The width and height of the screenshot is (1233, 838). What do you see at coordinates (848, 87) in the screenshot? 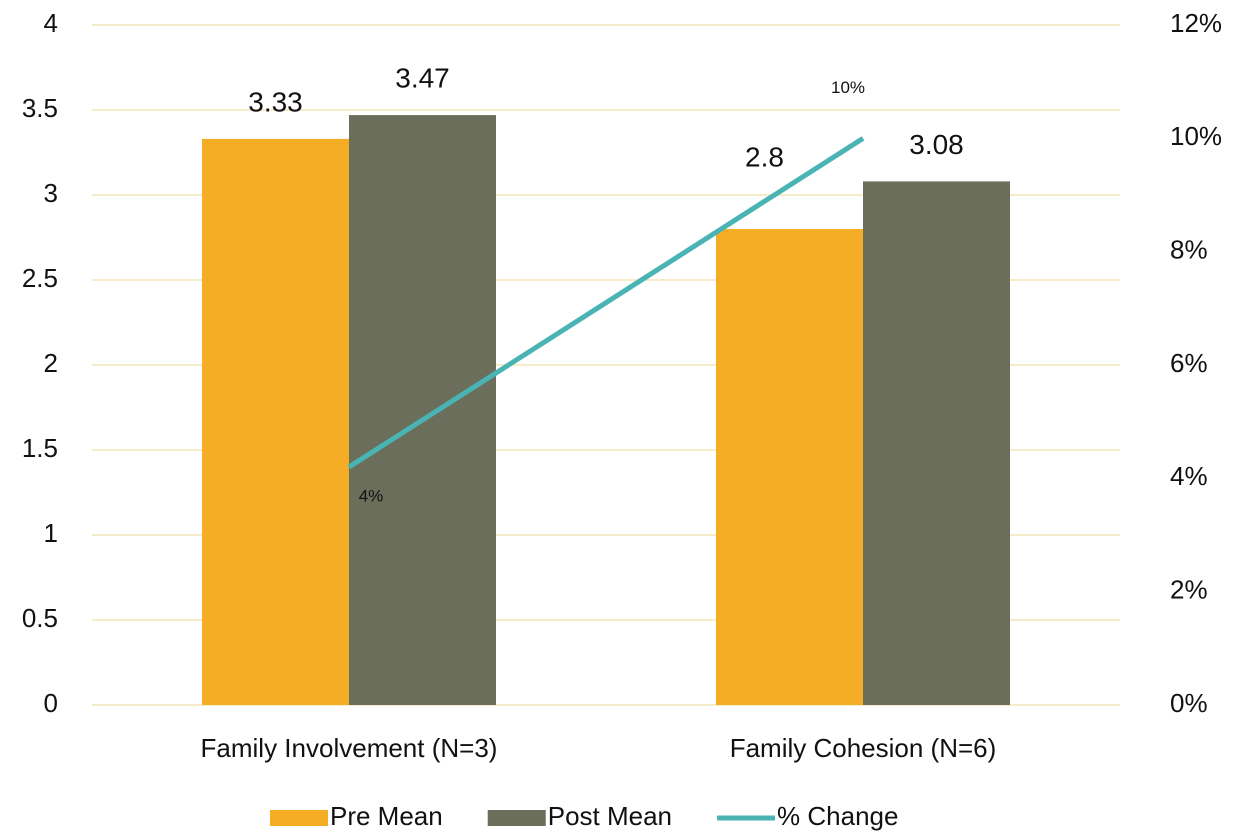
I see `line-label: 10%` at bounding box center [848, 87].